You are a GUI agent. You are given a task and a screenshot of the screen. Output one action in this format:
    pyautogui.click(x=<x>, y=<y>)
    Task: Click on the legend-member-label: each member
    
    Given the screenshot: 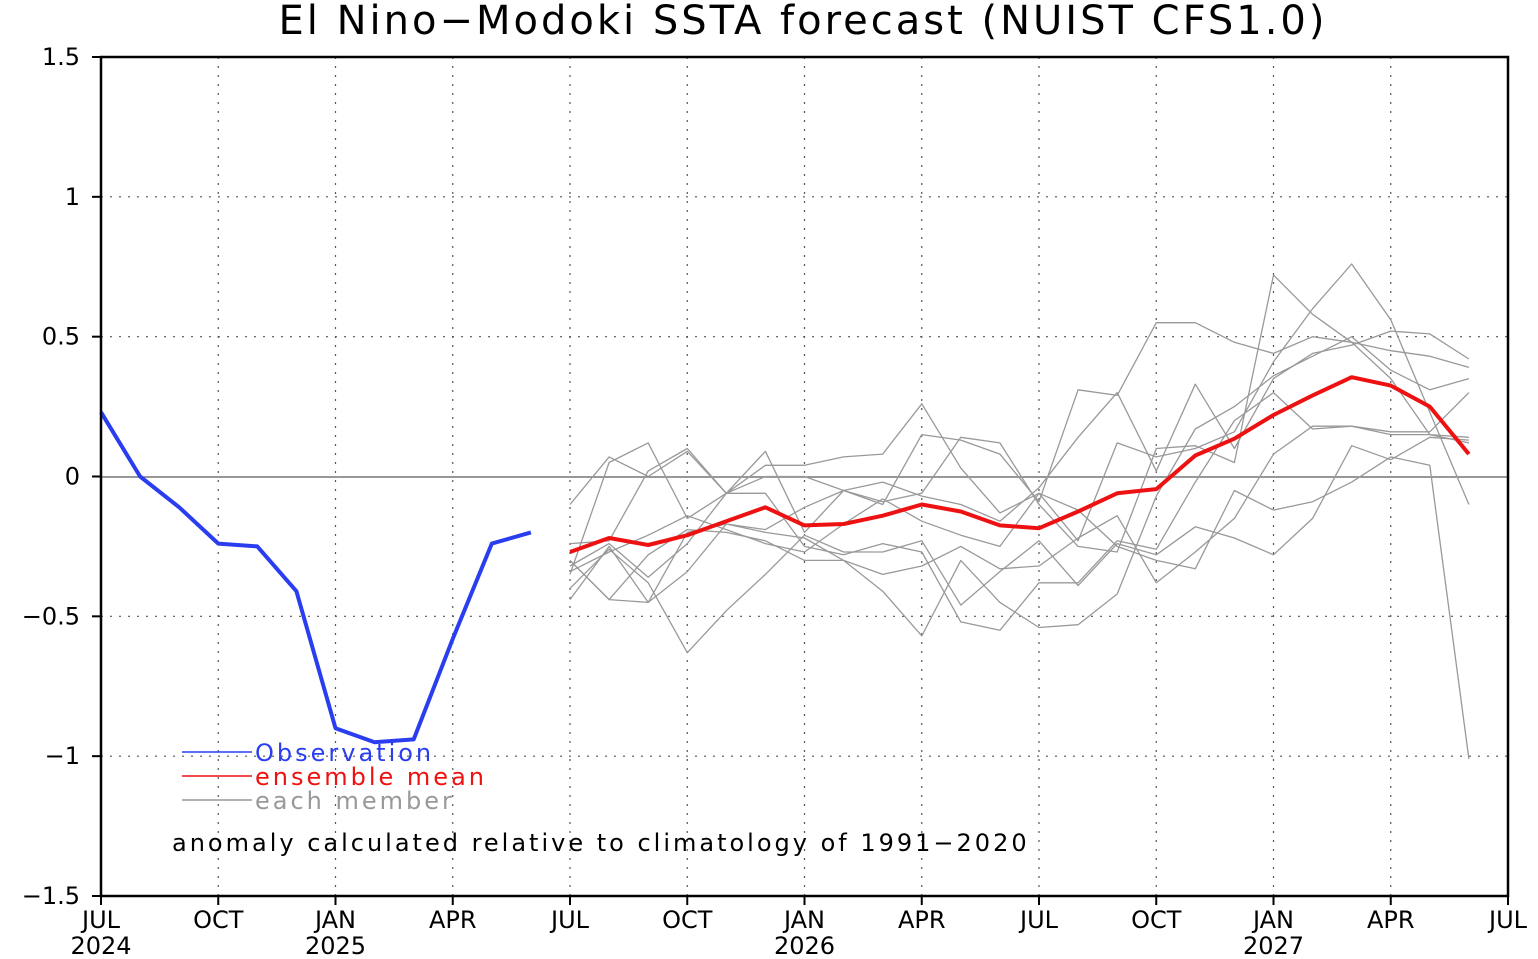 What is the action you would take?
    pyautogui.click(x=355, y=801)
    